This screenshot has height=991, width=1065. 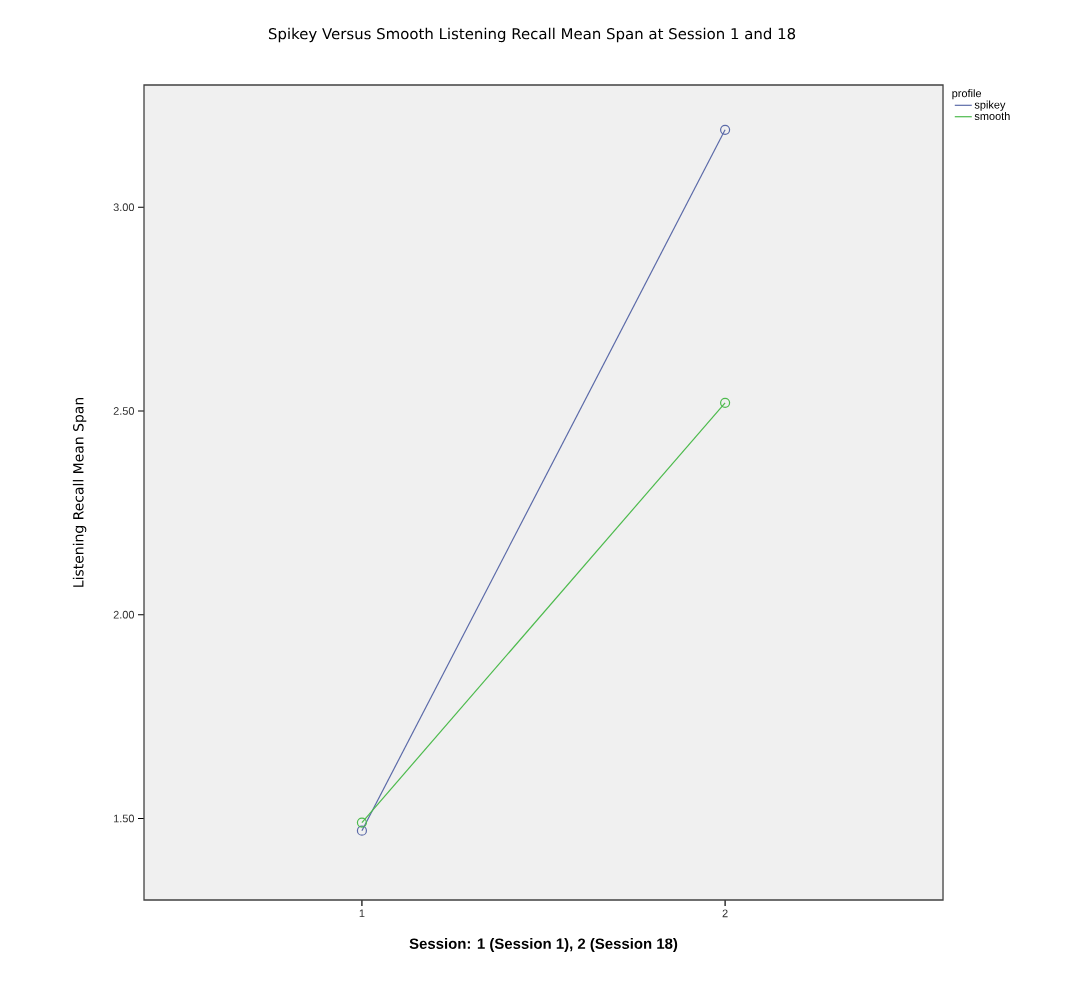 I want to click on y-tick-label: 2.00, so click(x=124, y=614).